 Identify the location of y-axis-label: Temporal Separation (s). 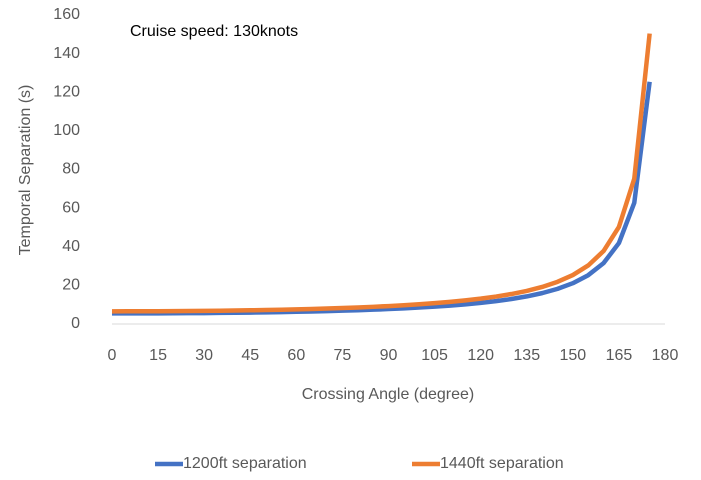
(25, 170).